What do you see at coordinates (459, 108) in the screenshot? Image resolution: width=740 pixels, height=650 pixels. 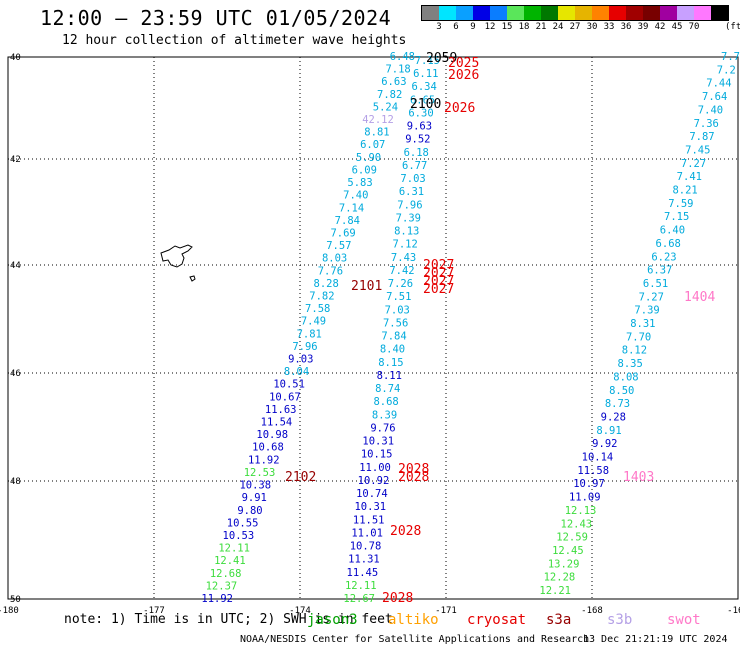 I see `time-tag: 2026` at bounding box center [459, 108].